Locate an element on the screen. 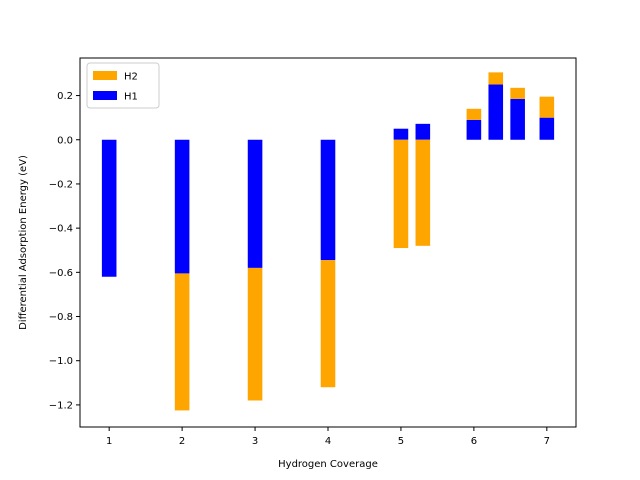 The height and width of the screenshot is (480, 640). y-tick-label: −0.8 is located at coordinates (61, 317).